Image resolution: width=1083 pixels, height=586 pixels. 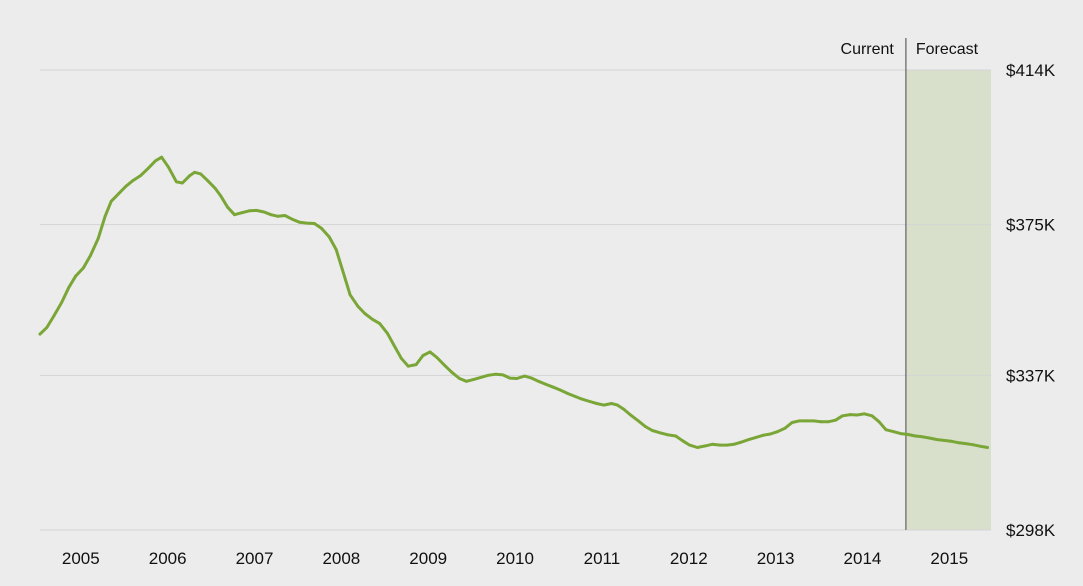 I want to click on forecast-region, so click(x=948, y=300).